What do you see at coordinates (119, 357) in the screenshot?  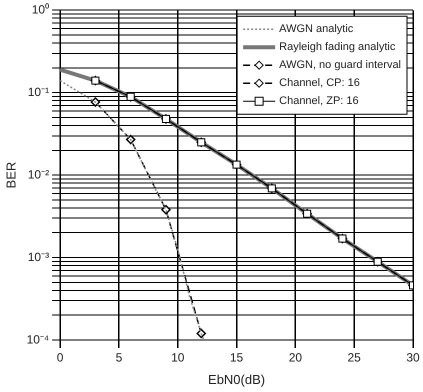 I see `x-tick-label: 5` at bounding box center [119, 357].